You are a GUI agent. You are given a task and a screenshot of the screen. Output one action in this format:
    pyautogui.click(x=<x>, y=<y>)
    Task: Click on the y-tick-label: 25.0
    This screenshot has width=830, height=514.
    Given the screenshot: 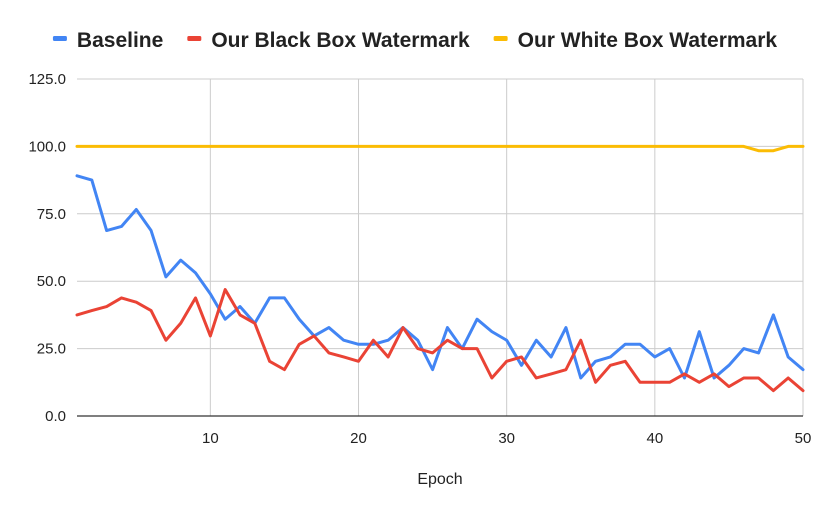 What is the action you would take?
    pyautogui.click(x=51, y=349)
    